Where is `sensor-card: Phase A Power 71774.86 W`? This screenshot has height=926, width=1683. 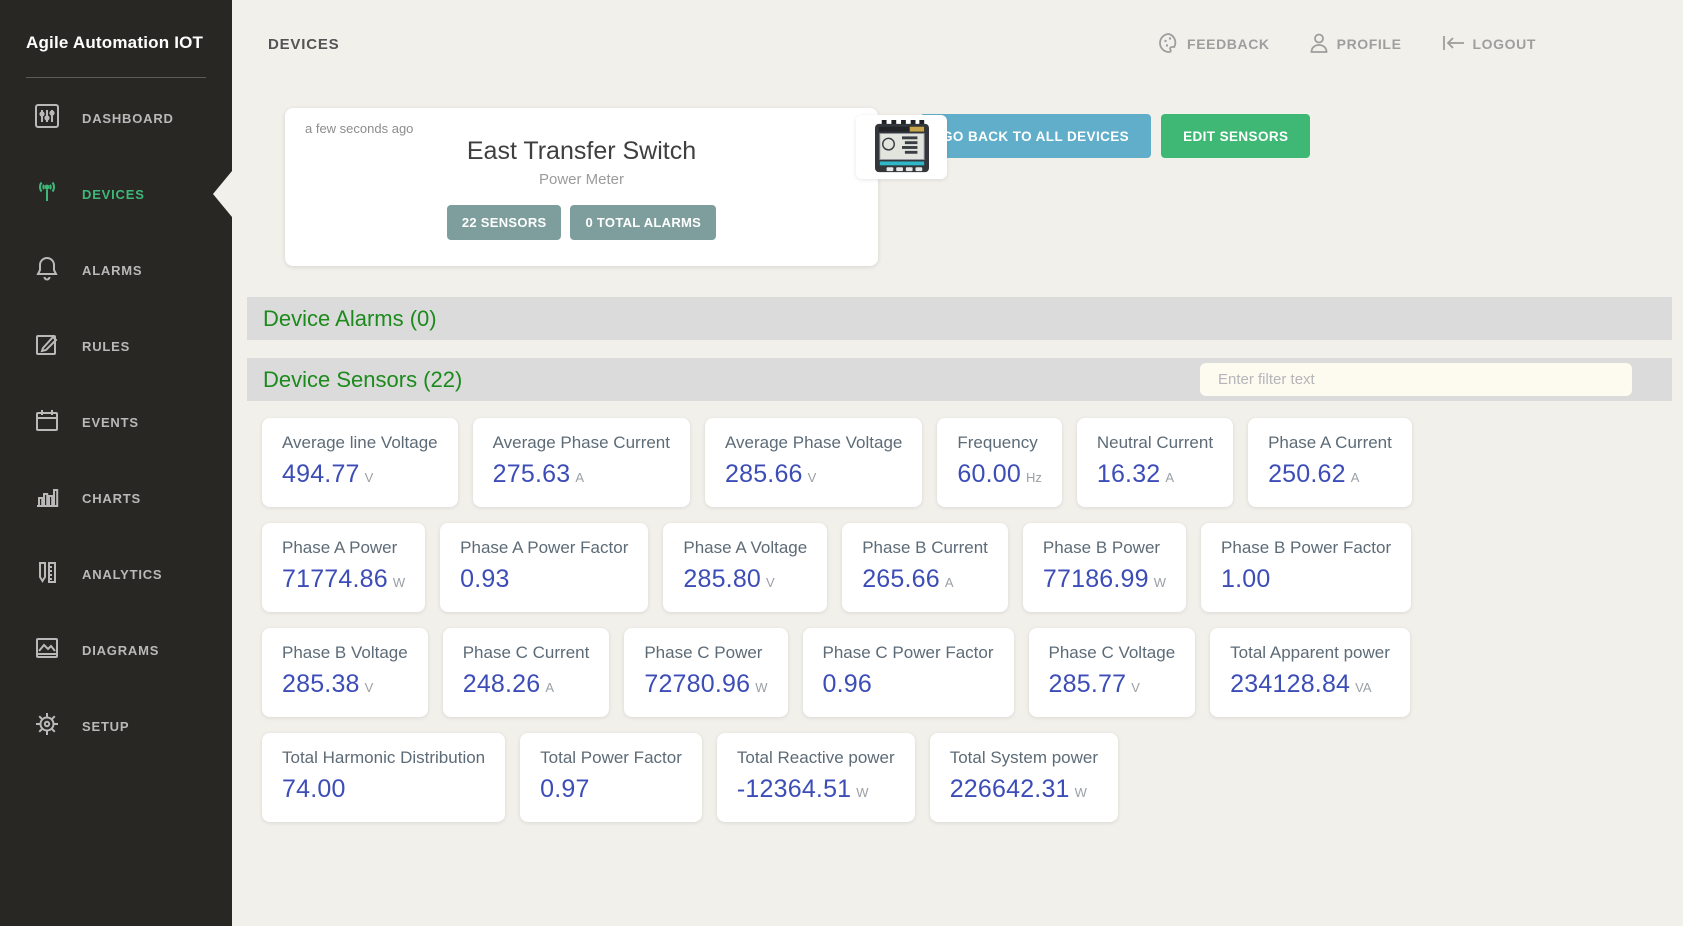
sensor-card: Phase A Power 71774.86 W is located at coordinates (344, 567).